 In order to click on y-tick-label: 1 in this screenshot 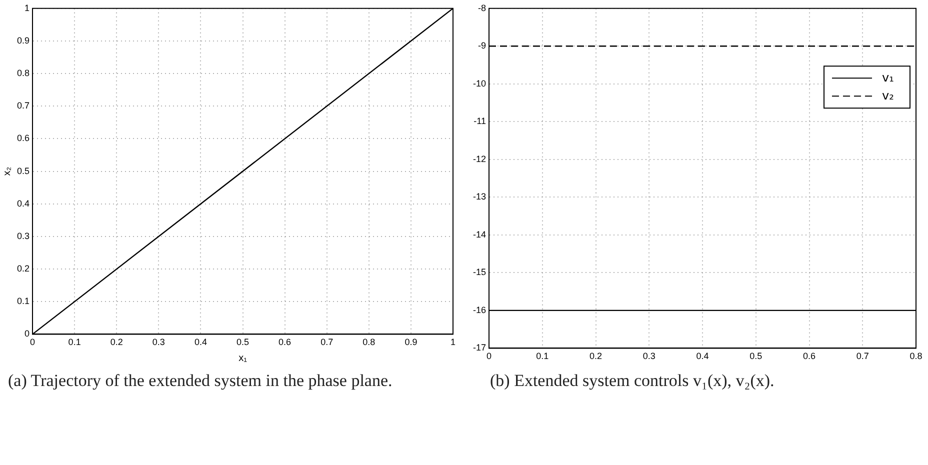, I will do `click(27, 7)`.